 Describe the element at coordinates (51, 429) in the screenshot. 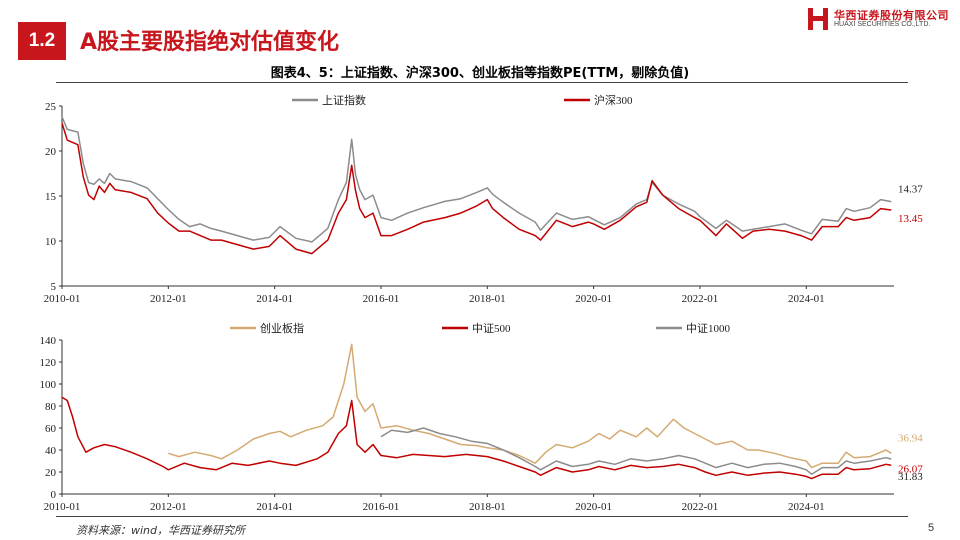

I see `y-tick-label: 60` at that location.